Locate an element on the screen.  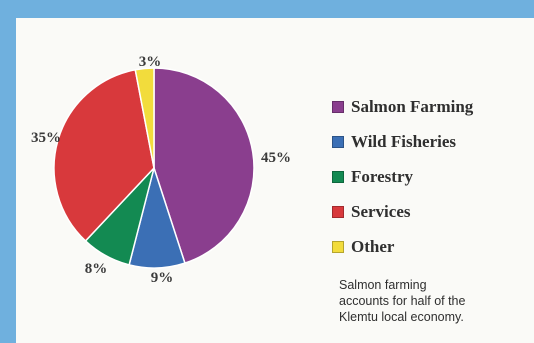
legend-swatch-forestry is located at coordinates (338, 176).